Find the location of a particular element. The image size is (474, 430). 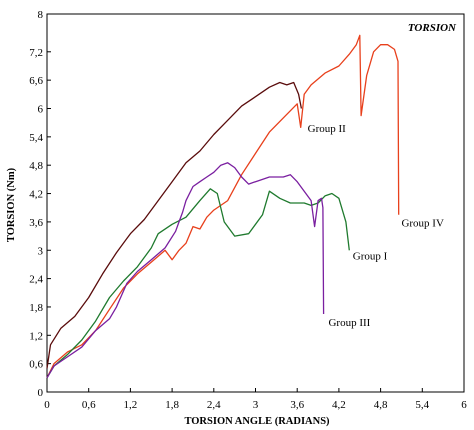

y-tick-label: 4,2 is located at coordinates (36, 195).